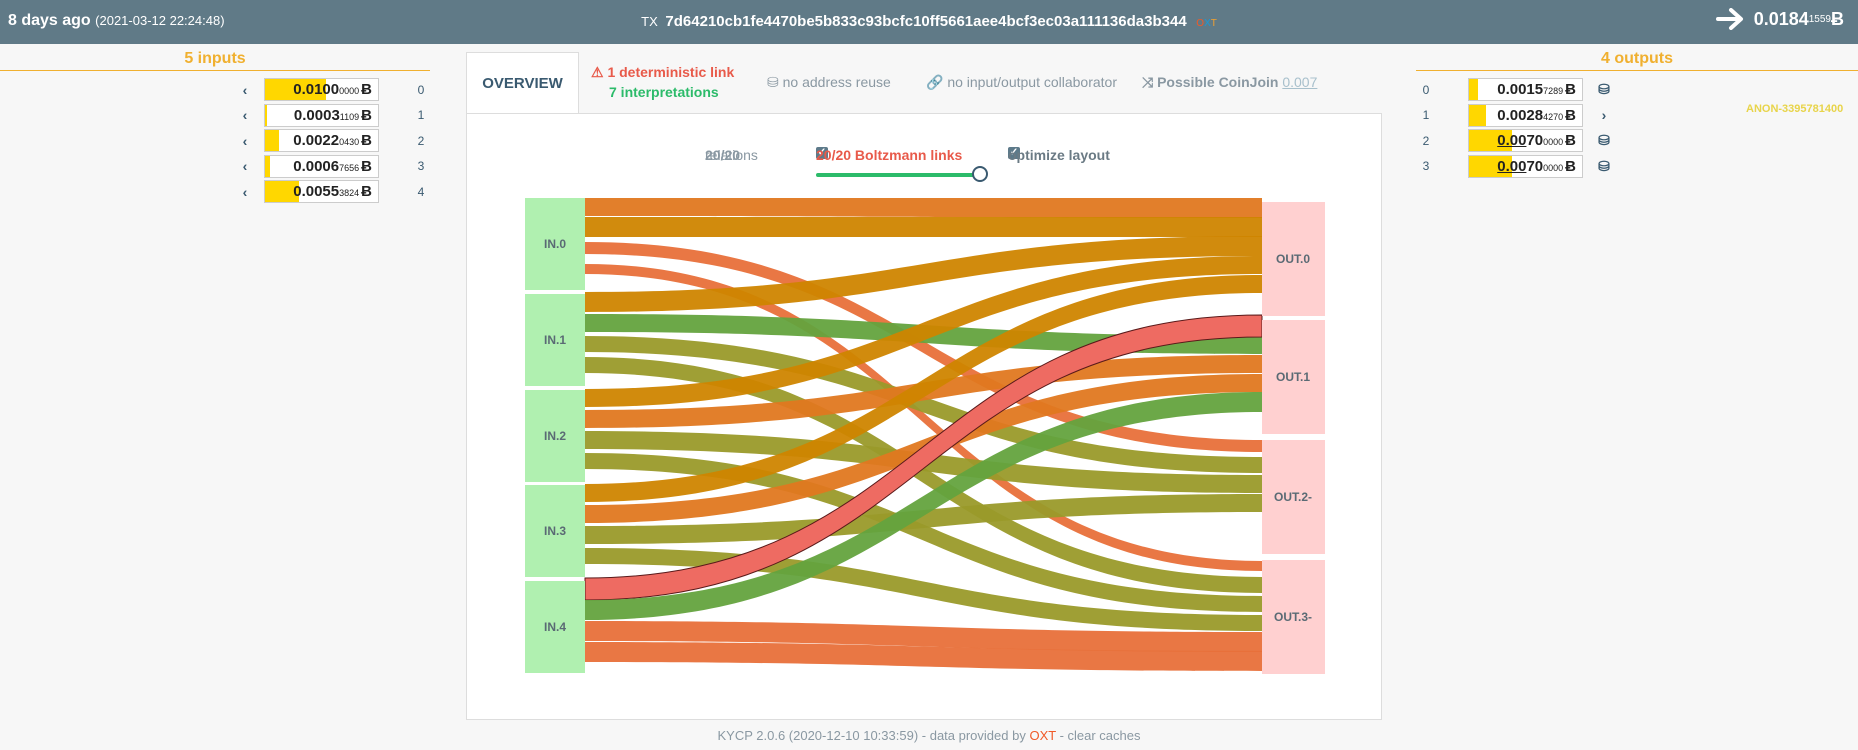 Image resolution: width=1858 pixels, height=750 pixels. What do you see at coordinates (829, 82) in the screenshot?
I see `tab-address-reuse: ⛁ no address reuse` at bounding box center [829, 82].